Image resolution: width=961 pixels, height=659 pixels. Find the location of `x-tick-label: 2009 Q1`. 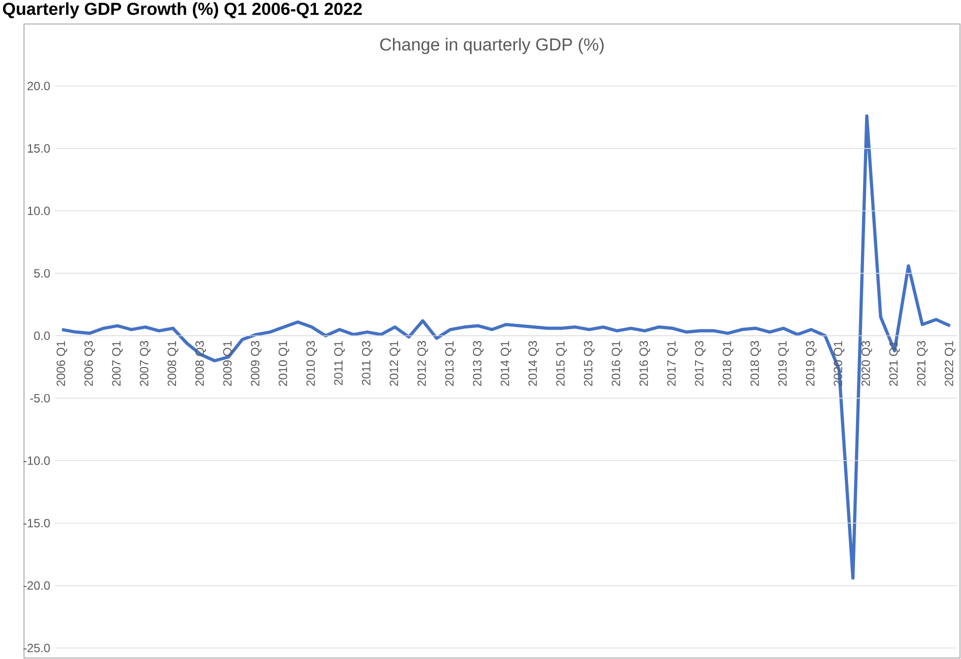

x-tick-label: 2009 Q1 is located at coordinates (228, 363).